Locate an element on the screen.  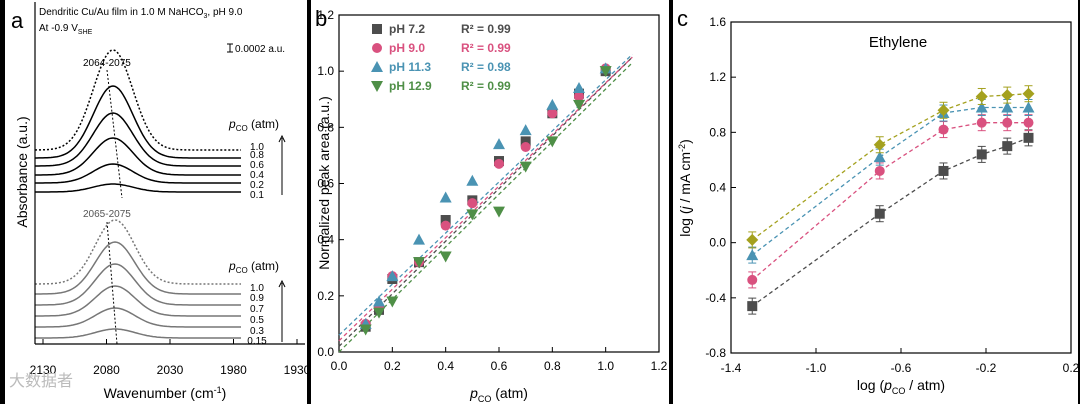
pressure-label: 0.6 is located at coordinates (257, 165).